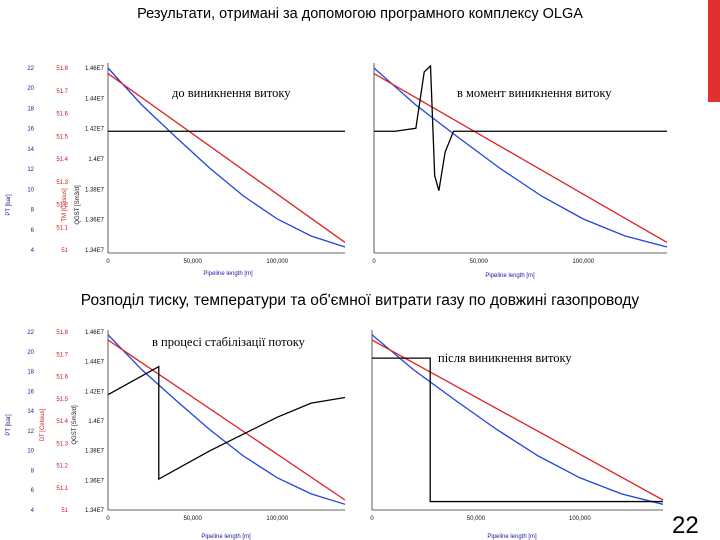 The image size is (720, 540). Describe the element at coordinates (75, 425) in the screenshot. I see `flow-axis-label: QGST [Sm3/d]` at that location.